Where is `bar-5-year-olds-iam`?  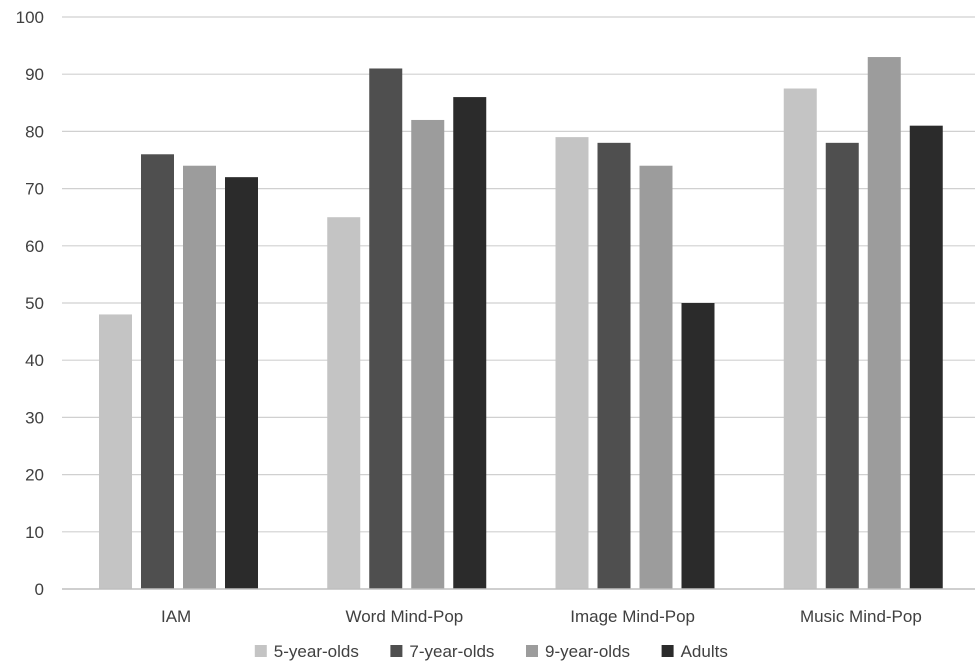 bar-5-year-olds-iam is located at coordinates (115, 451).